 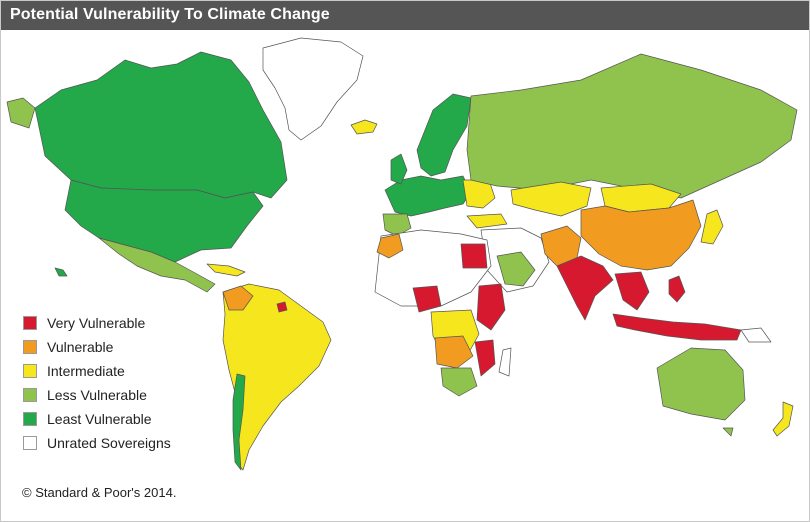 I want to click on region-ethiopia-kenya, so click(x=491, y=307).